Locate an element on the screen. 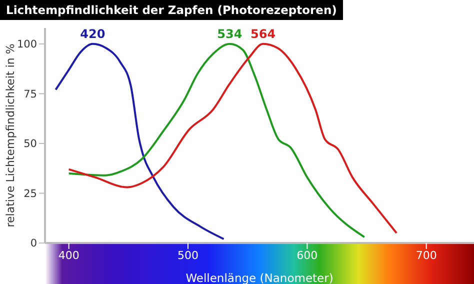 The width and height of the screenshot is (474, 284). x-tick-label: 400 is located at coordinates (69, 255).